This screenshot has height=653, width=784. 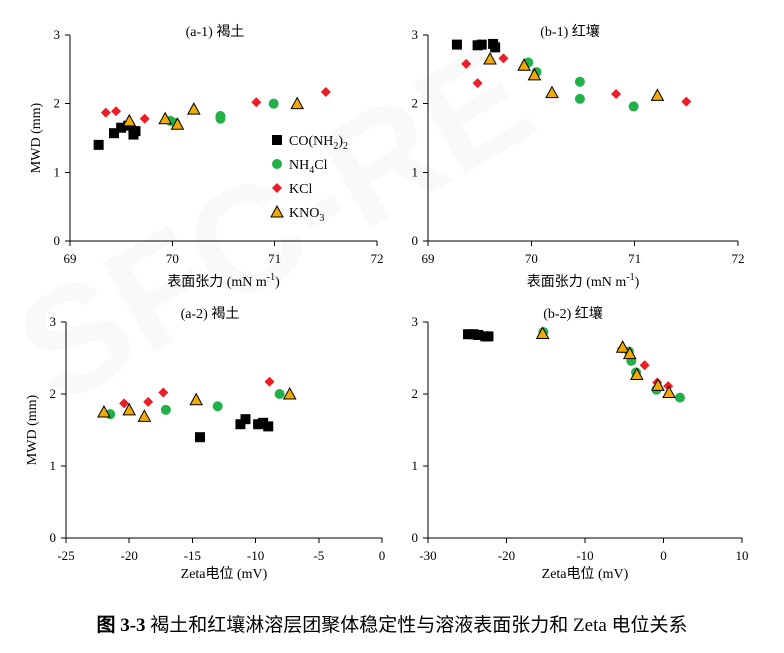 I want to click on y-axis-label: MWD (mm), so click(x=32, y=429).